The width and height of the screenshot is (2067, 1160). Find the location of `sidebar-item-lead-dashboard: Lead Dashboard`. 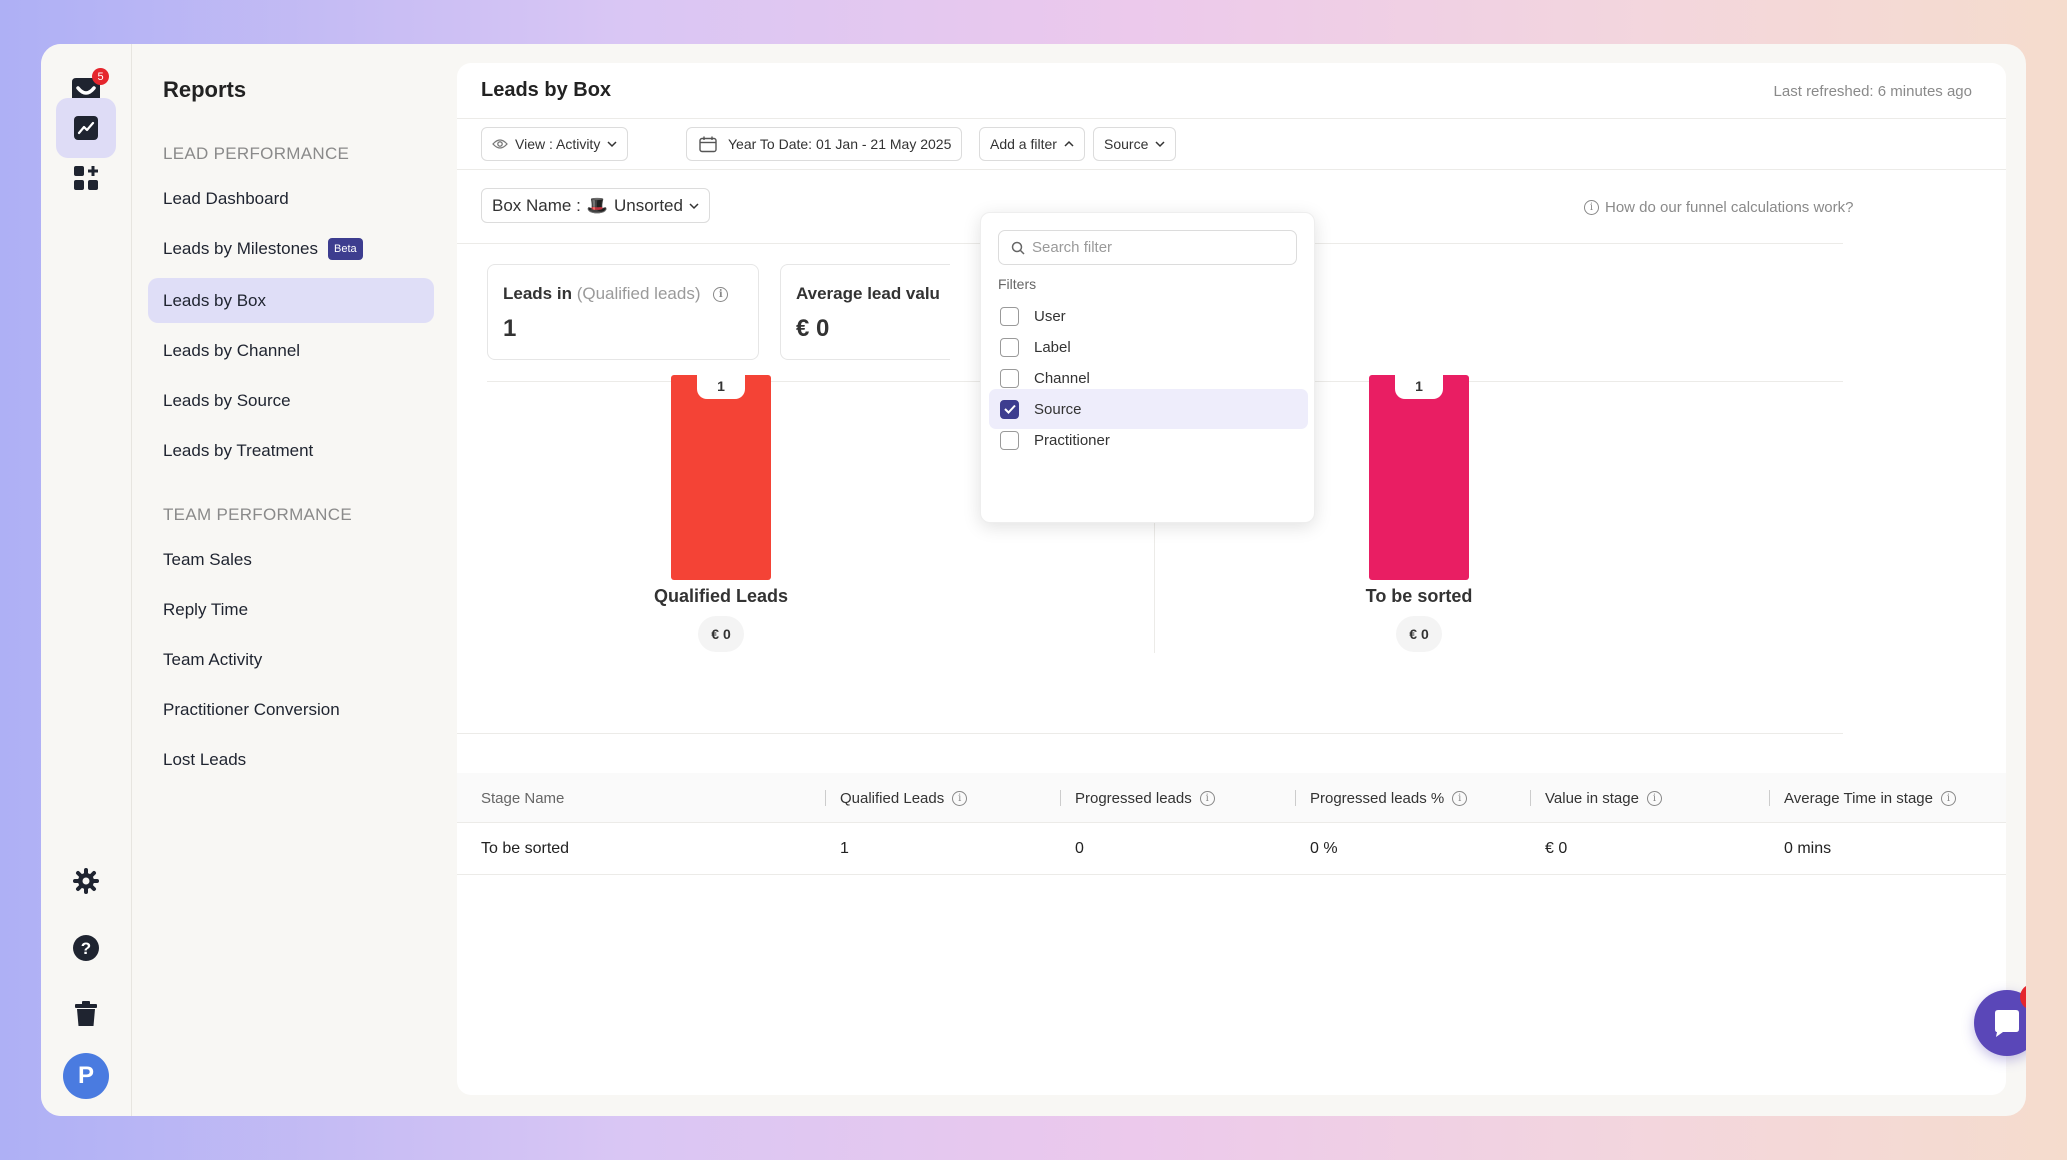

sidebar-item-lead-dashboard: Lead Dashboard is located at coordinates (291, 198).